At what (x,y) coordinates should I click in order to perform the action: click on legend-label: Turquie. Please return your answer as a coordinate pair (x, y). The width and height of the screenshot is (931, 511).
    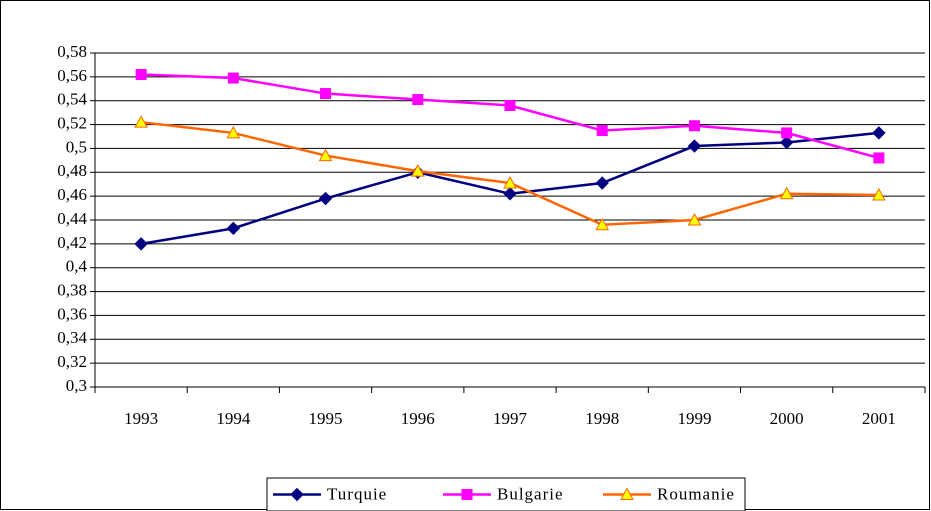
    Looking at the image, I should click on (357, 493).